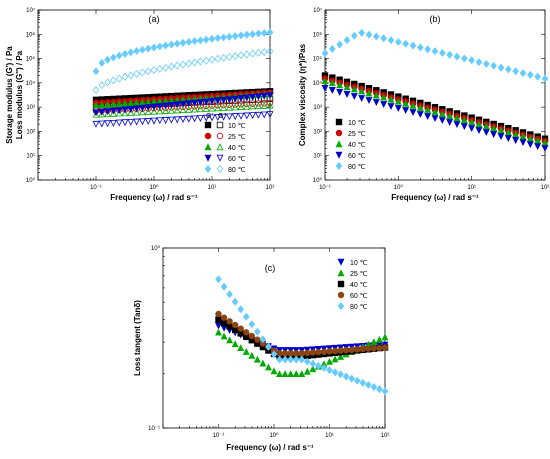 The width and height of the screenshot is (550, 459). I want to click on y-tick-label: 10⁵, so click(318, 59).